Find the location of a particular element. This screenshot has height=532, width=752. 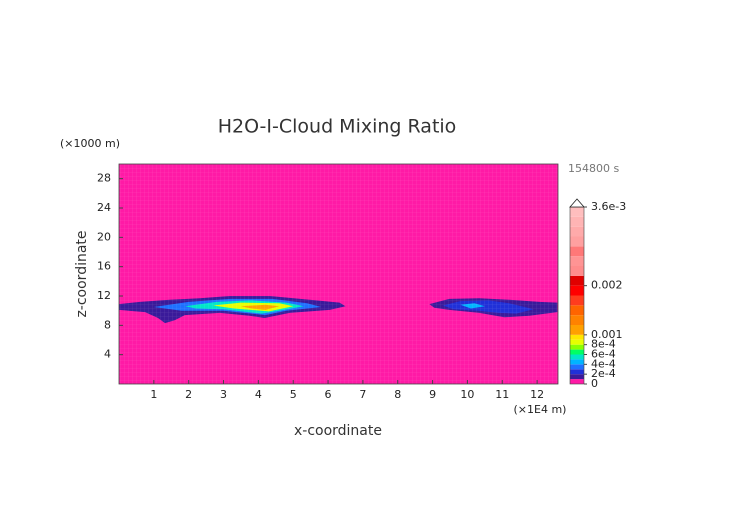

x-unit: (×1E4 m) is located at coordinates (540, 409).